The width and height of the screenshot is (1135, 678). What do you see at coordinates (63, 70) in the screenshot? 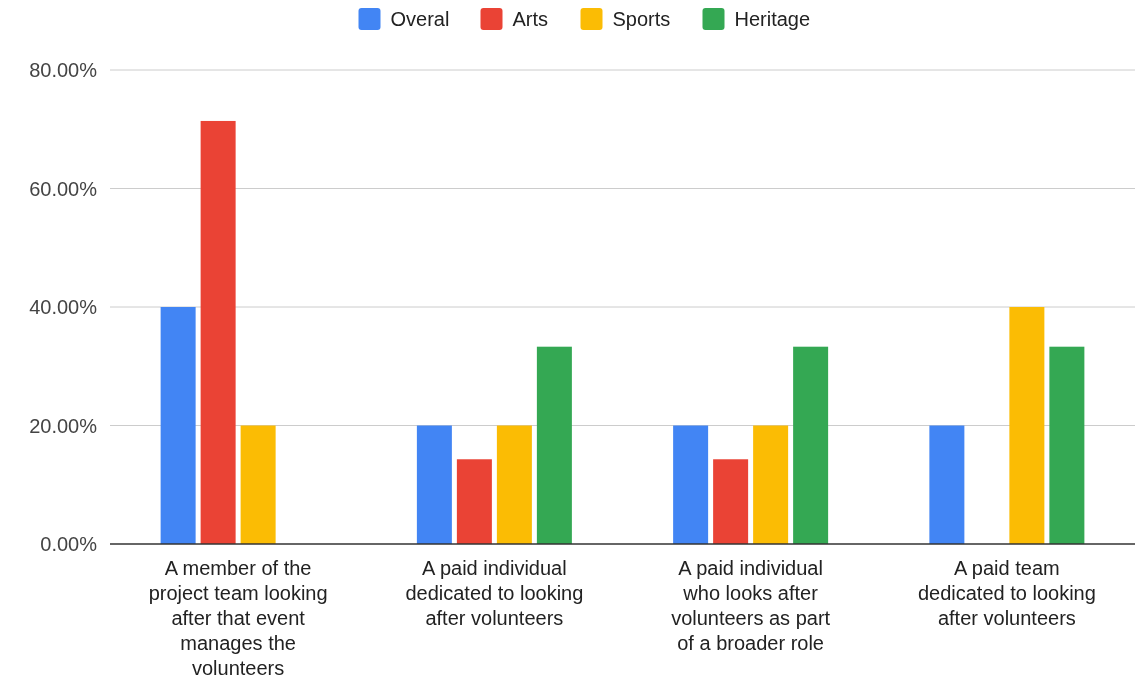
I see `y-tick-label: 80.00%` at bounding box center [63, 70].